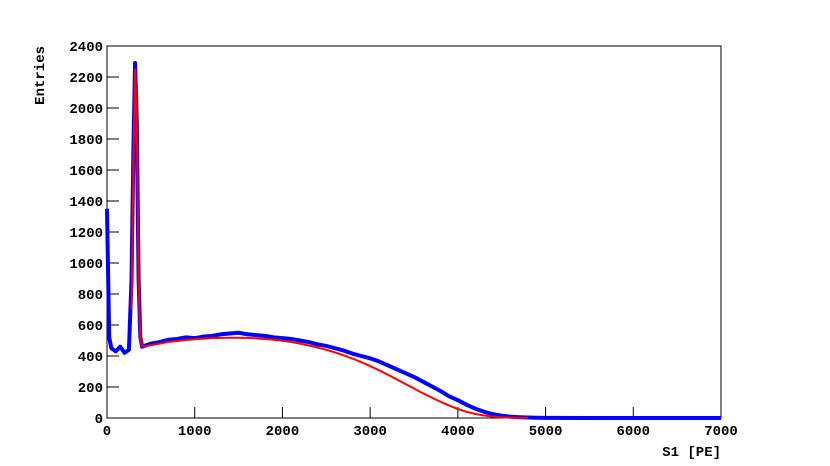 The image size is (830, 466). What do you see at coordinates (370, 432) in the screenshot?
I see `x-tick-label: 3000` at bounding box center [370, 432].